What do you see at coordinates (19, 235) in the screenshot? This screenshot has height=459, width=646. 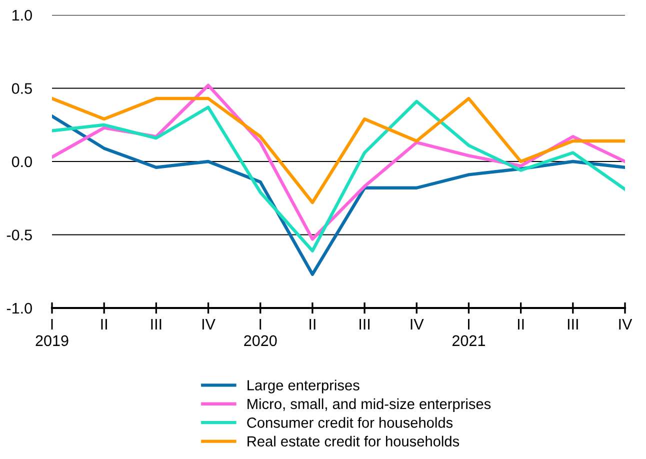 I see `y-tick-label: -0.5` at bounding box center [19, 235].